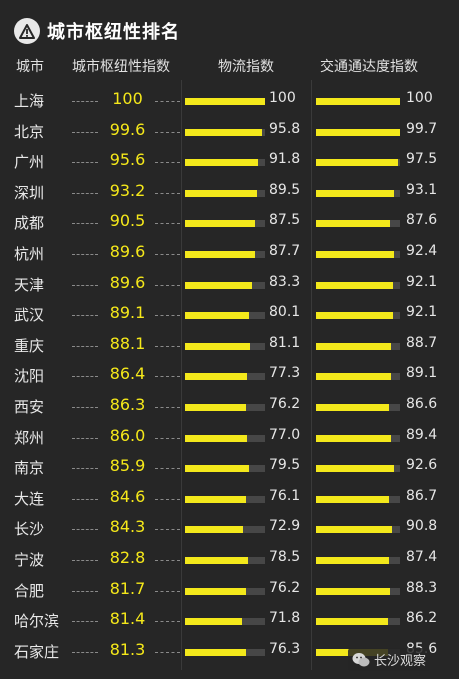 This screenshot has width=459, height=679. What do you see at coordinates (29, 376) in the screenshot?
I see `city-name: 沈阳` at bounding box center [29, 376].